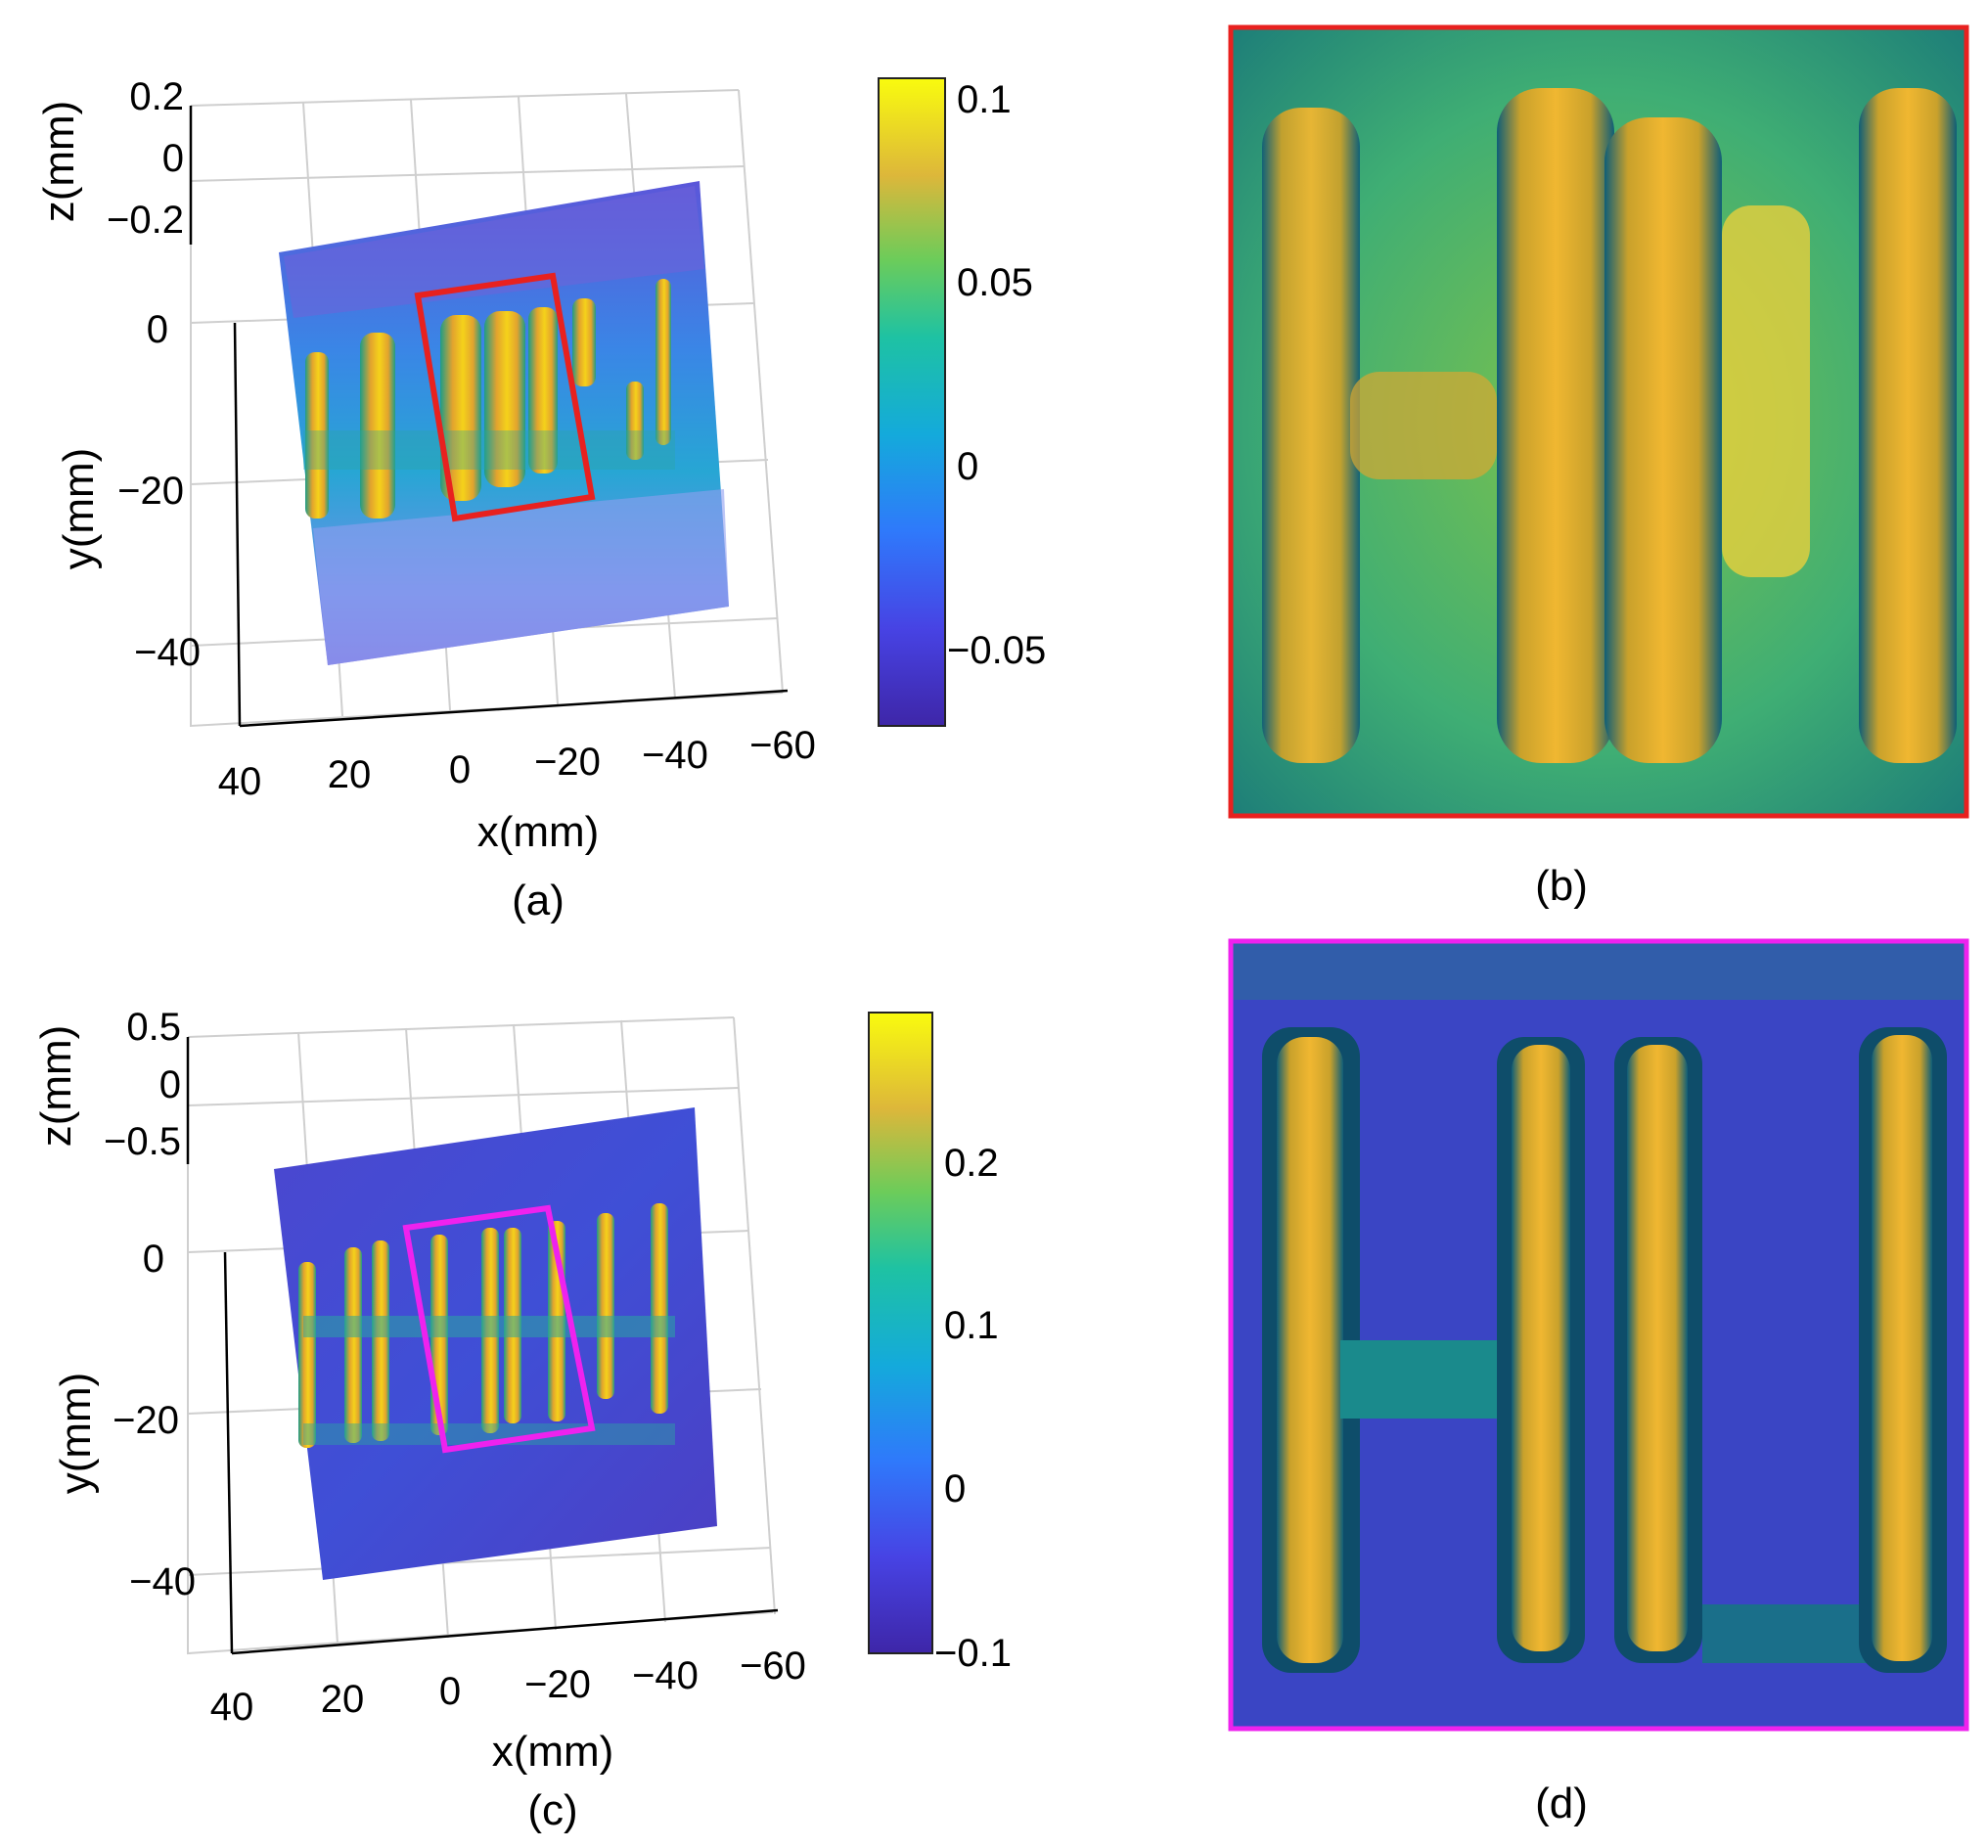 The image size is (1988, 1848). Describe the element at coordinates (142, 1141) in the screenshot. I see `svg-text: −0.5` at that location.